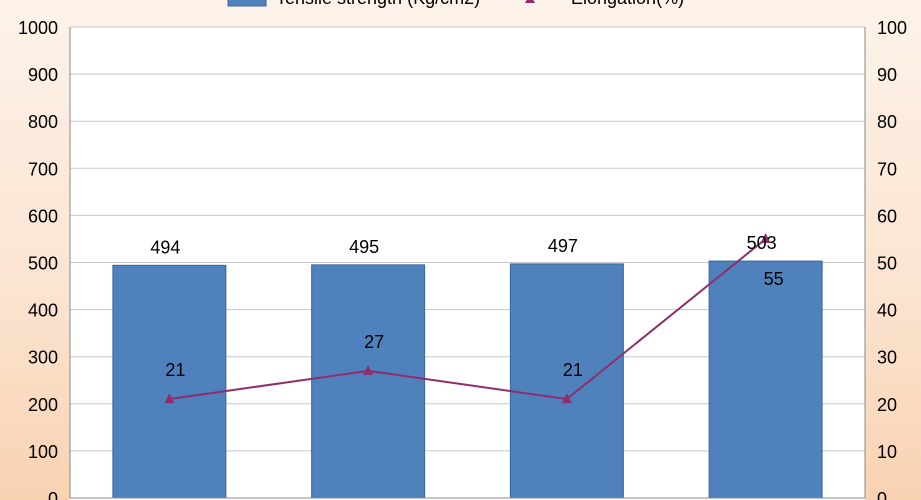  I want to click on y-left-tick-label: 900, so click(43, 75).